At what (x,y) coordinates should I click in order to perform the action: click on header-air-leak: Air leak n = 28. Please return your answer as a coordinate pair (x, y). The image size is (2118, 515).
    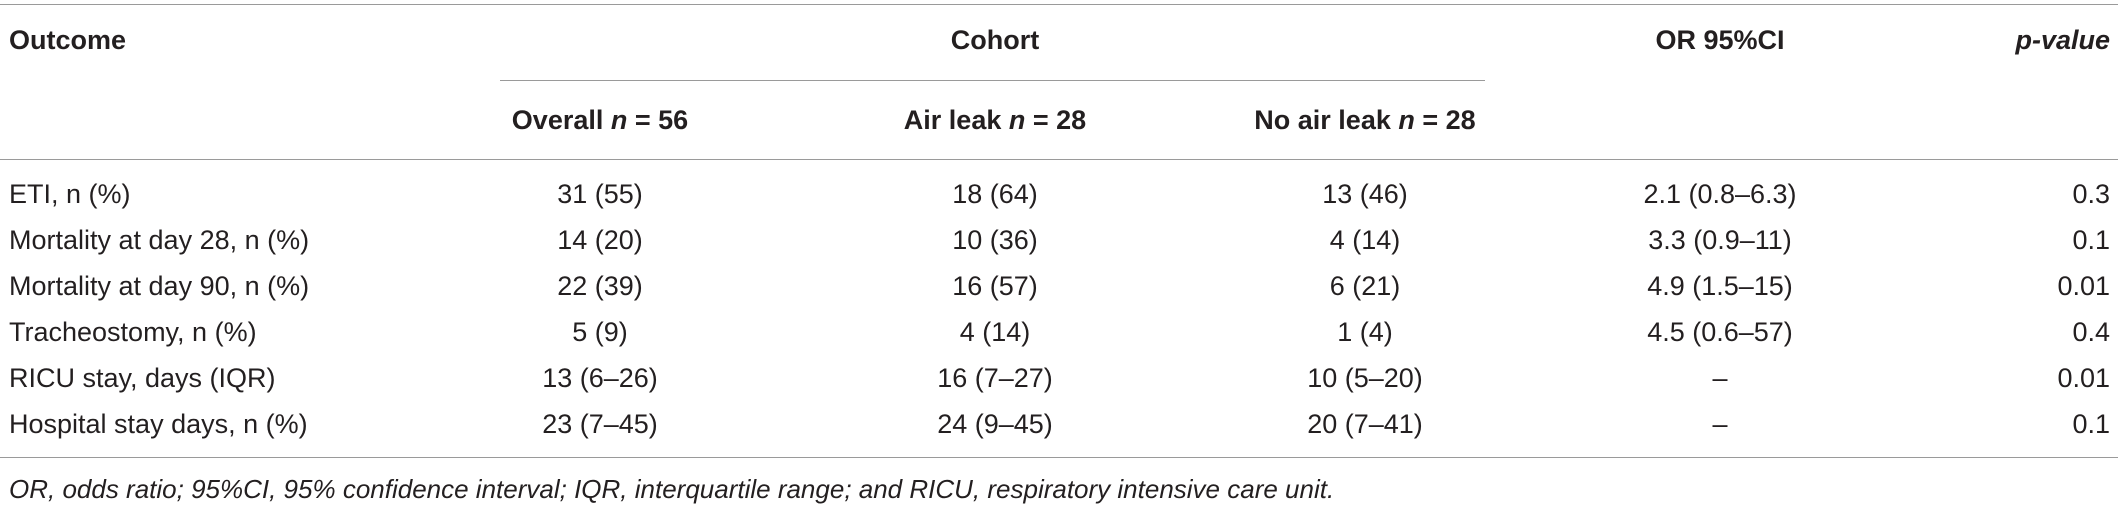
    Looking at the image, I should click on (995, 120).